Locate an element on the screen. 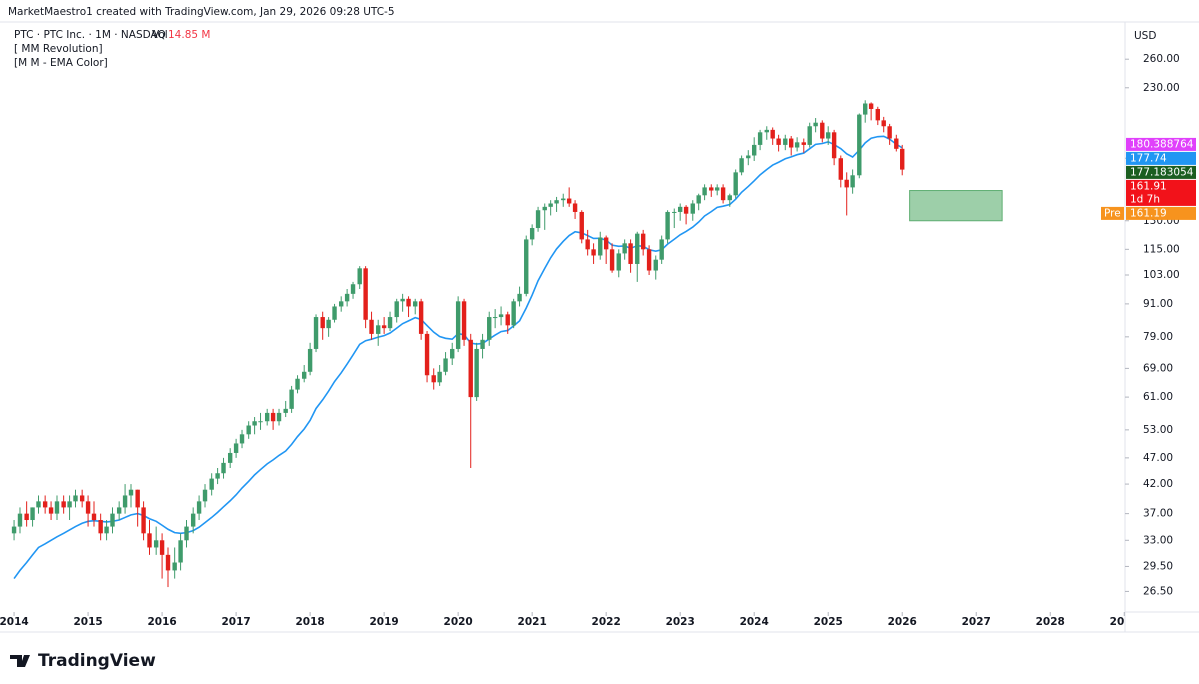 The width and height of the screenshot is (1199, 684). y-tick-label: 79.00 is located at coordinates (1158, 337).